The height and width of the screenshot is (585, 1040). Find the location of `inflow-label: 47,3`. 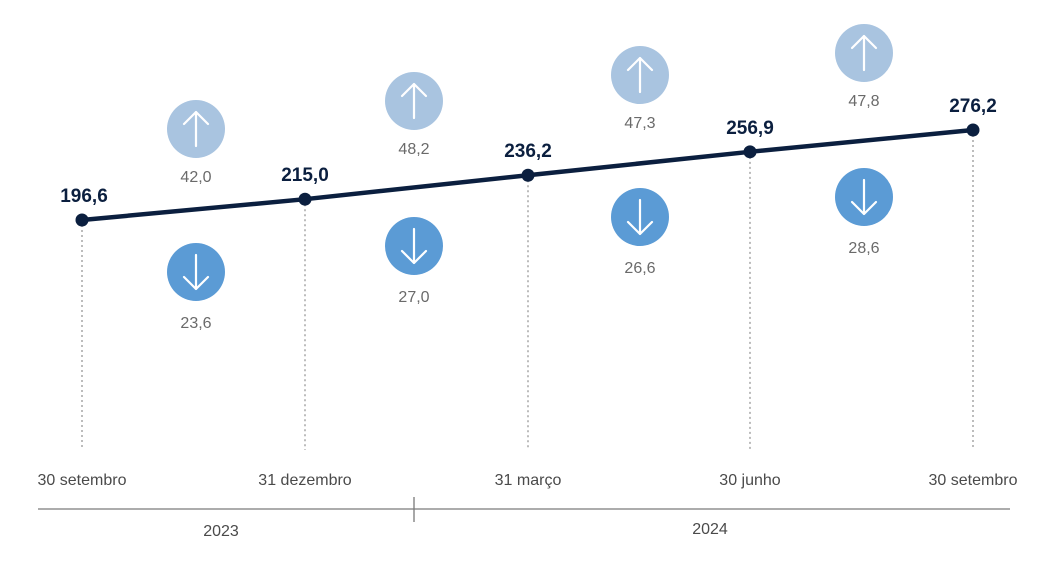

inflow-label: 47,3 is located at coordinates (639, 123).